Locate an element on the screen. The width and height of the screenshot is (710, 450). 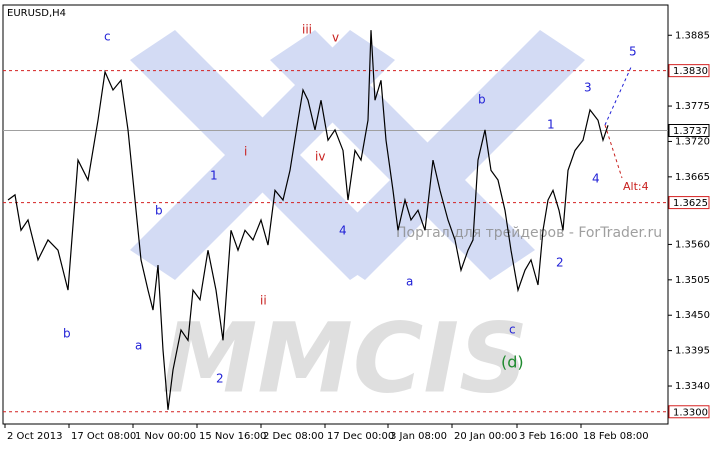
wave-label: 5 is located at coordinates (633, 52).